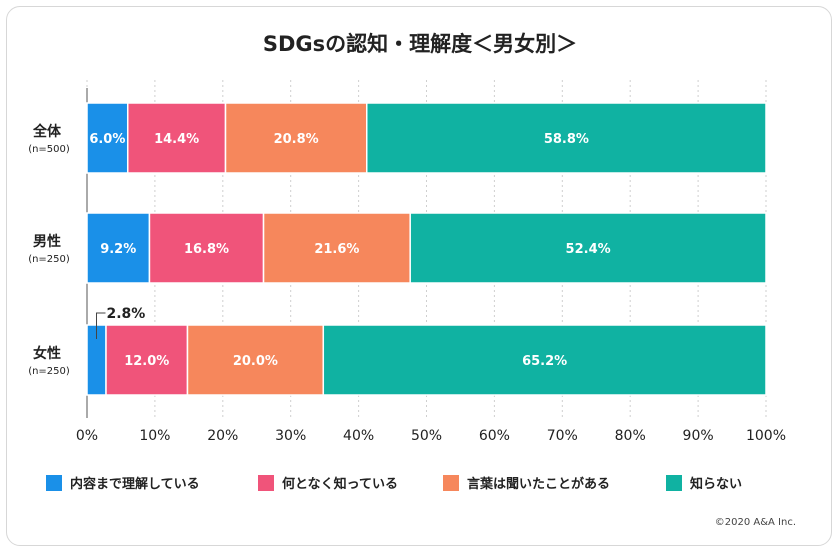 The image size is (840, 554). I want to click on x-tick-label: 30%, so click(290, 436).